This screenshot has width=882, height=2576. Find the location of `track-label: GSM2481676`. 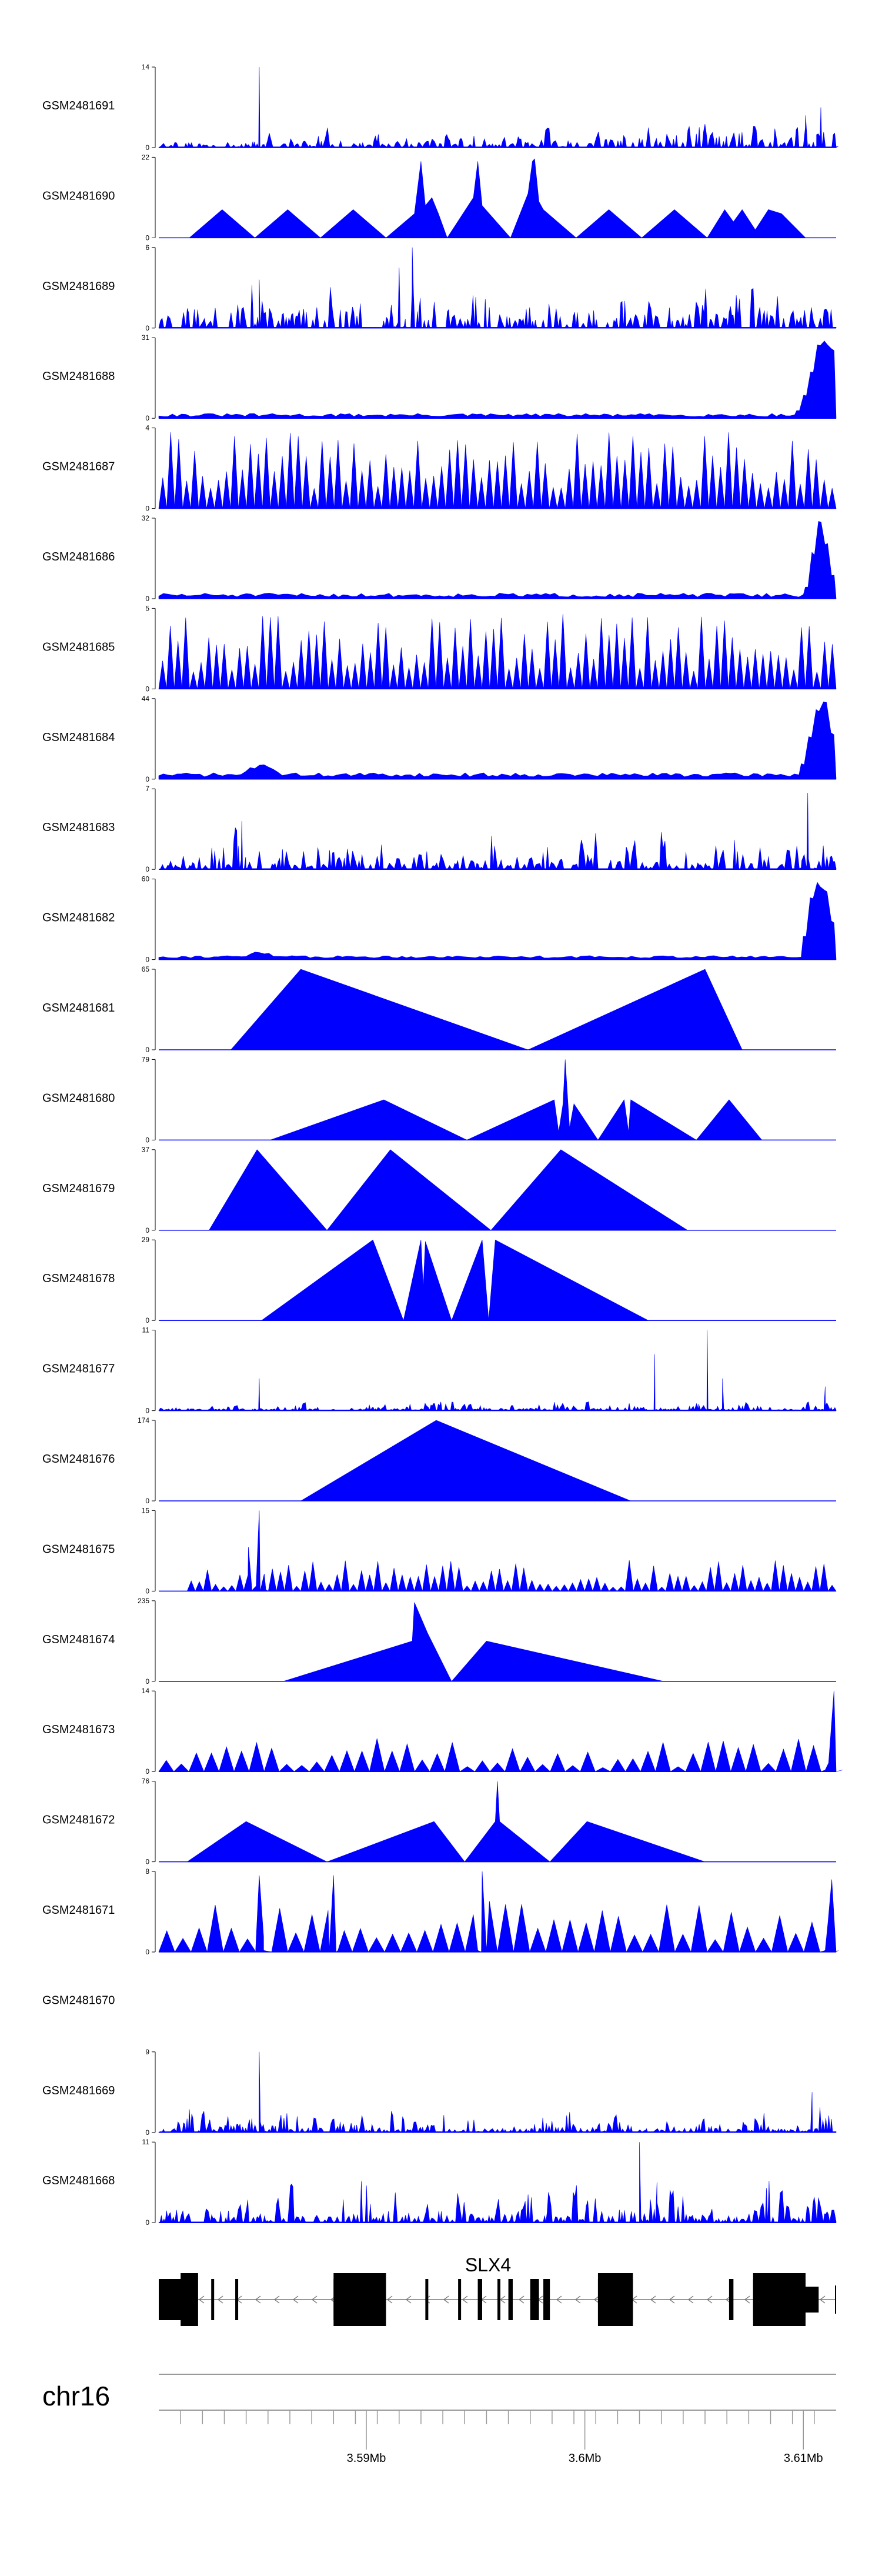

track-label: GSM2481676 is located at coordinates (78, 1459).